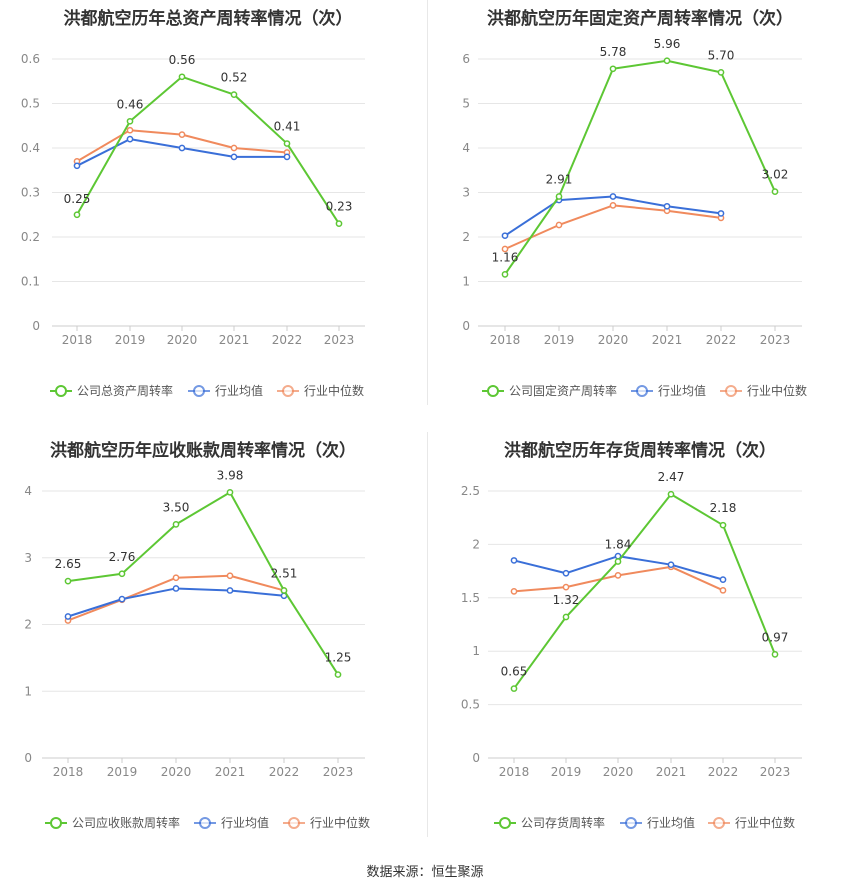 This screenshot has height=890, width=850. What do you see at coordinates (287, 127) in the screenshot?
I see `data-label: 0.41` at bounding box center [287, 127].